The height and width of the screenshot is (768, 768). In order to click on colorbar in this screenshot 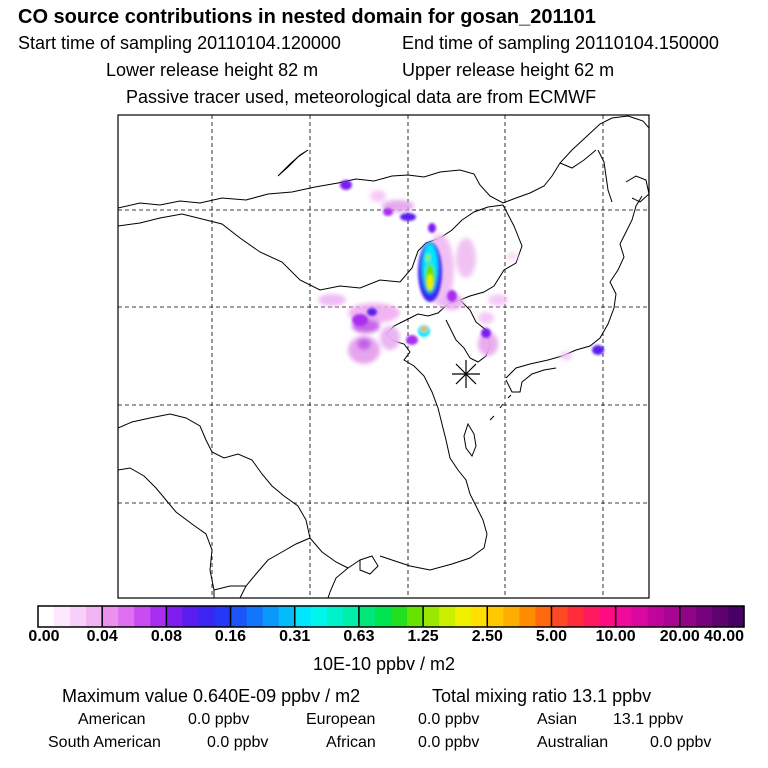, I will do `click(391, 616)`.